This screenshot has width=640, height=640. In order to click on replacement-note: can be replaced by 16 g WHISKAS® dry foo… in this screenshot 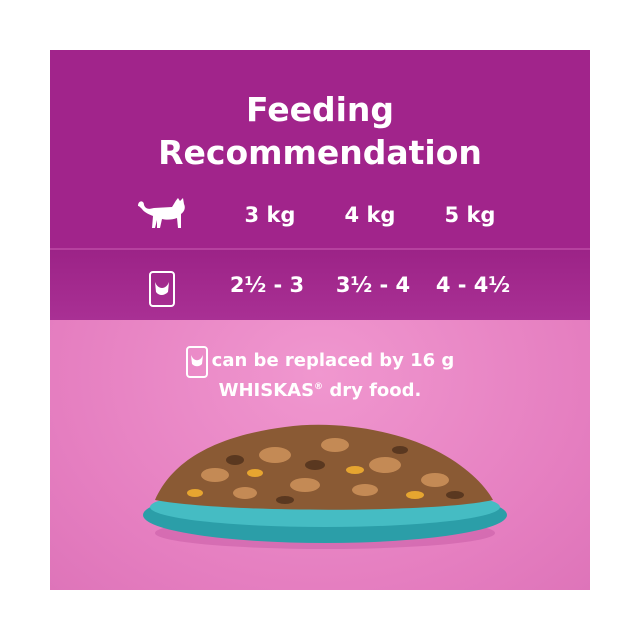, I will do `click(320, 376)`.